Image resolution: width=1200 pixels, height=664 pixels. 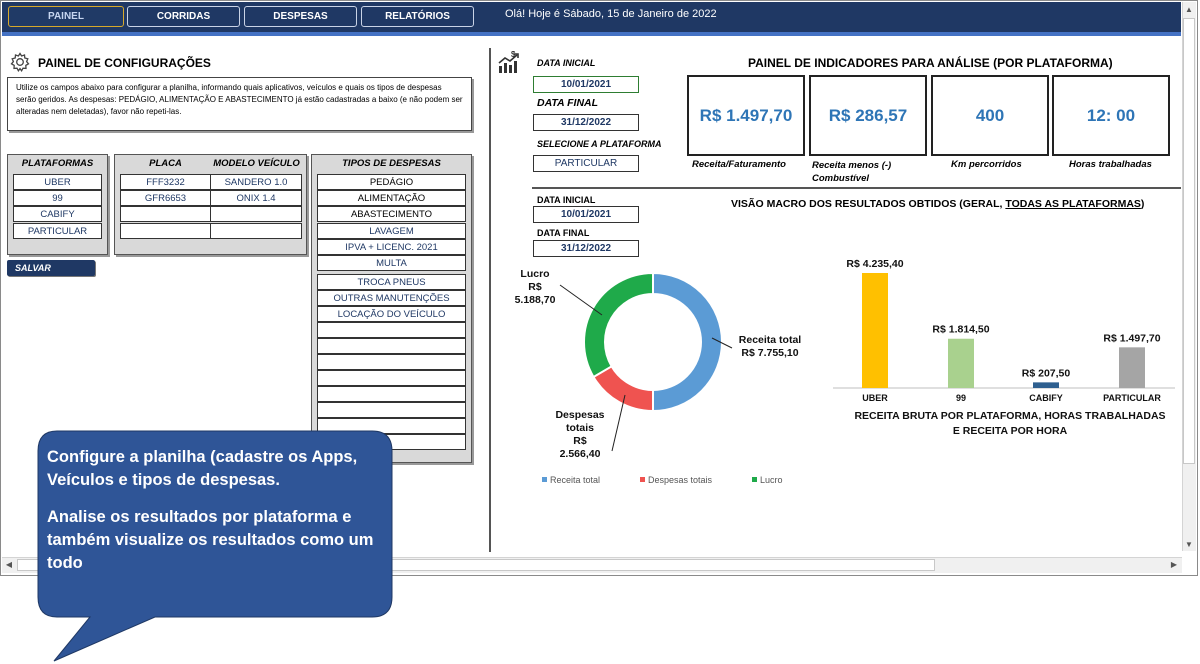 I want to click on tab-painel: PAINEL, so click(x=66, y=16).